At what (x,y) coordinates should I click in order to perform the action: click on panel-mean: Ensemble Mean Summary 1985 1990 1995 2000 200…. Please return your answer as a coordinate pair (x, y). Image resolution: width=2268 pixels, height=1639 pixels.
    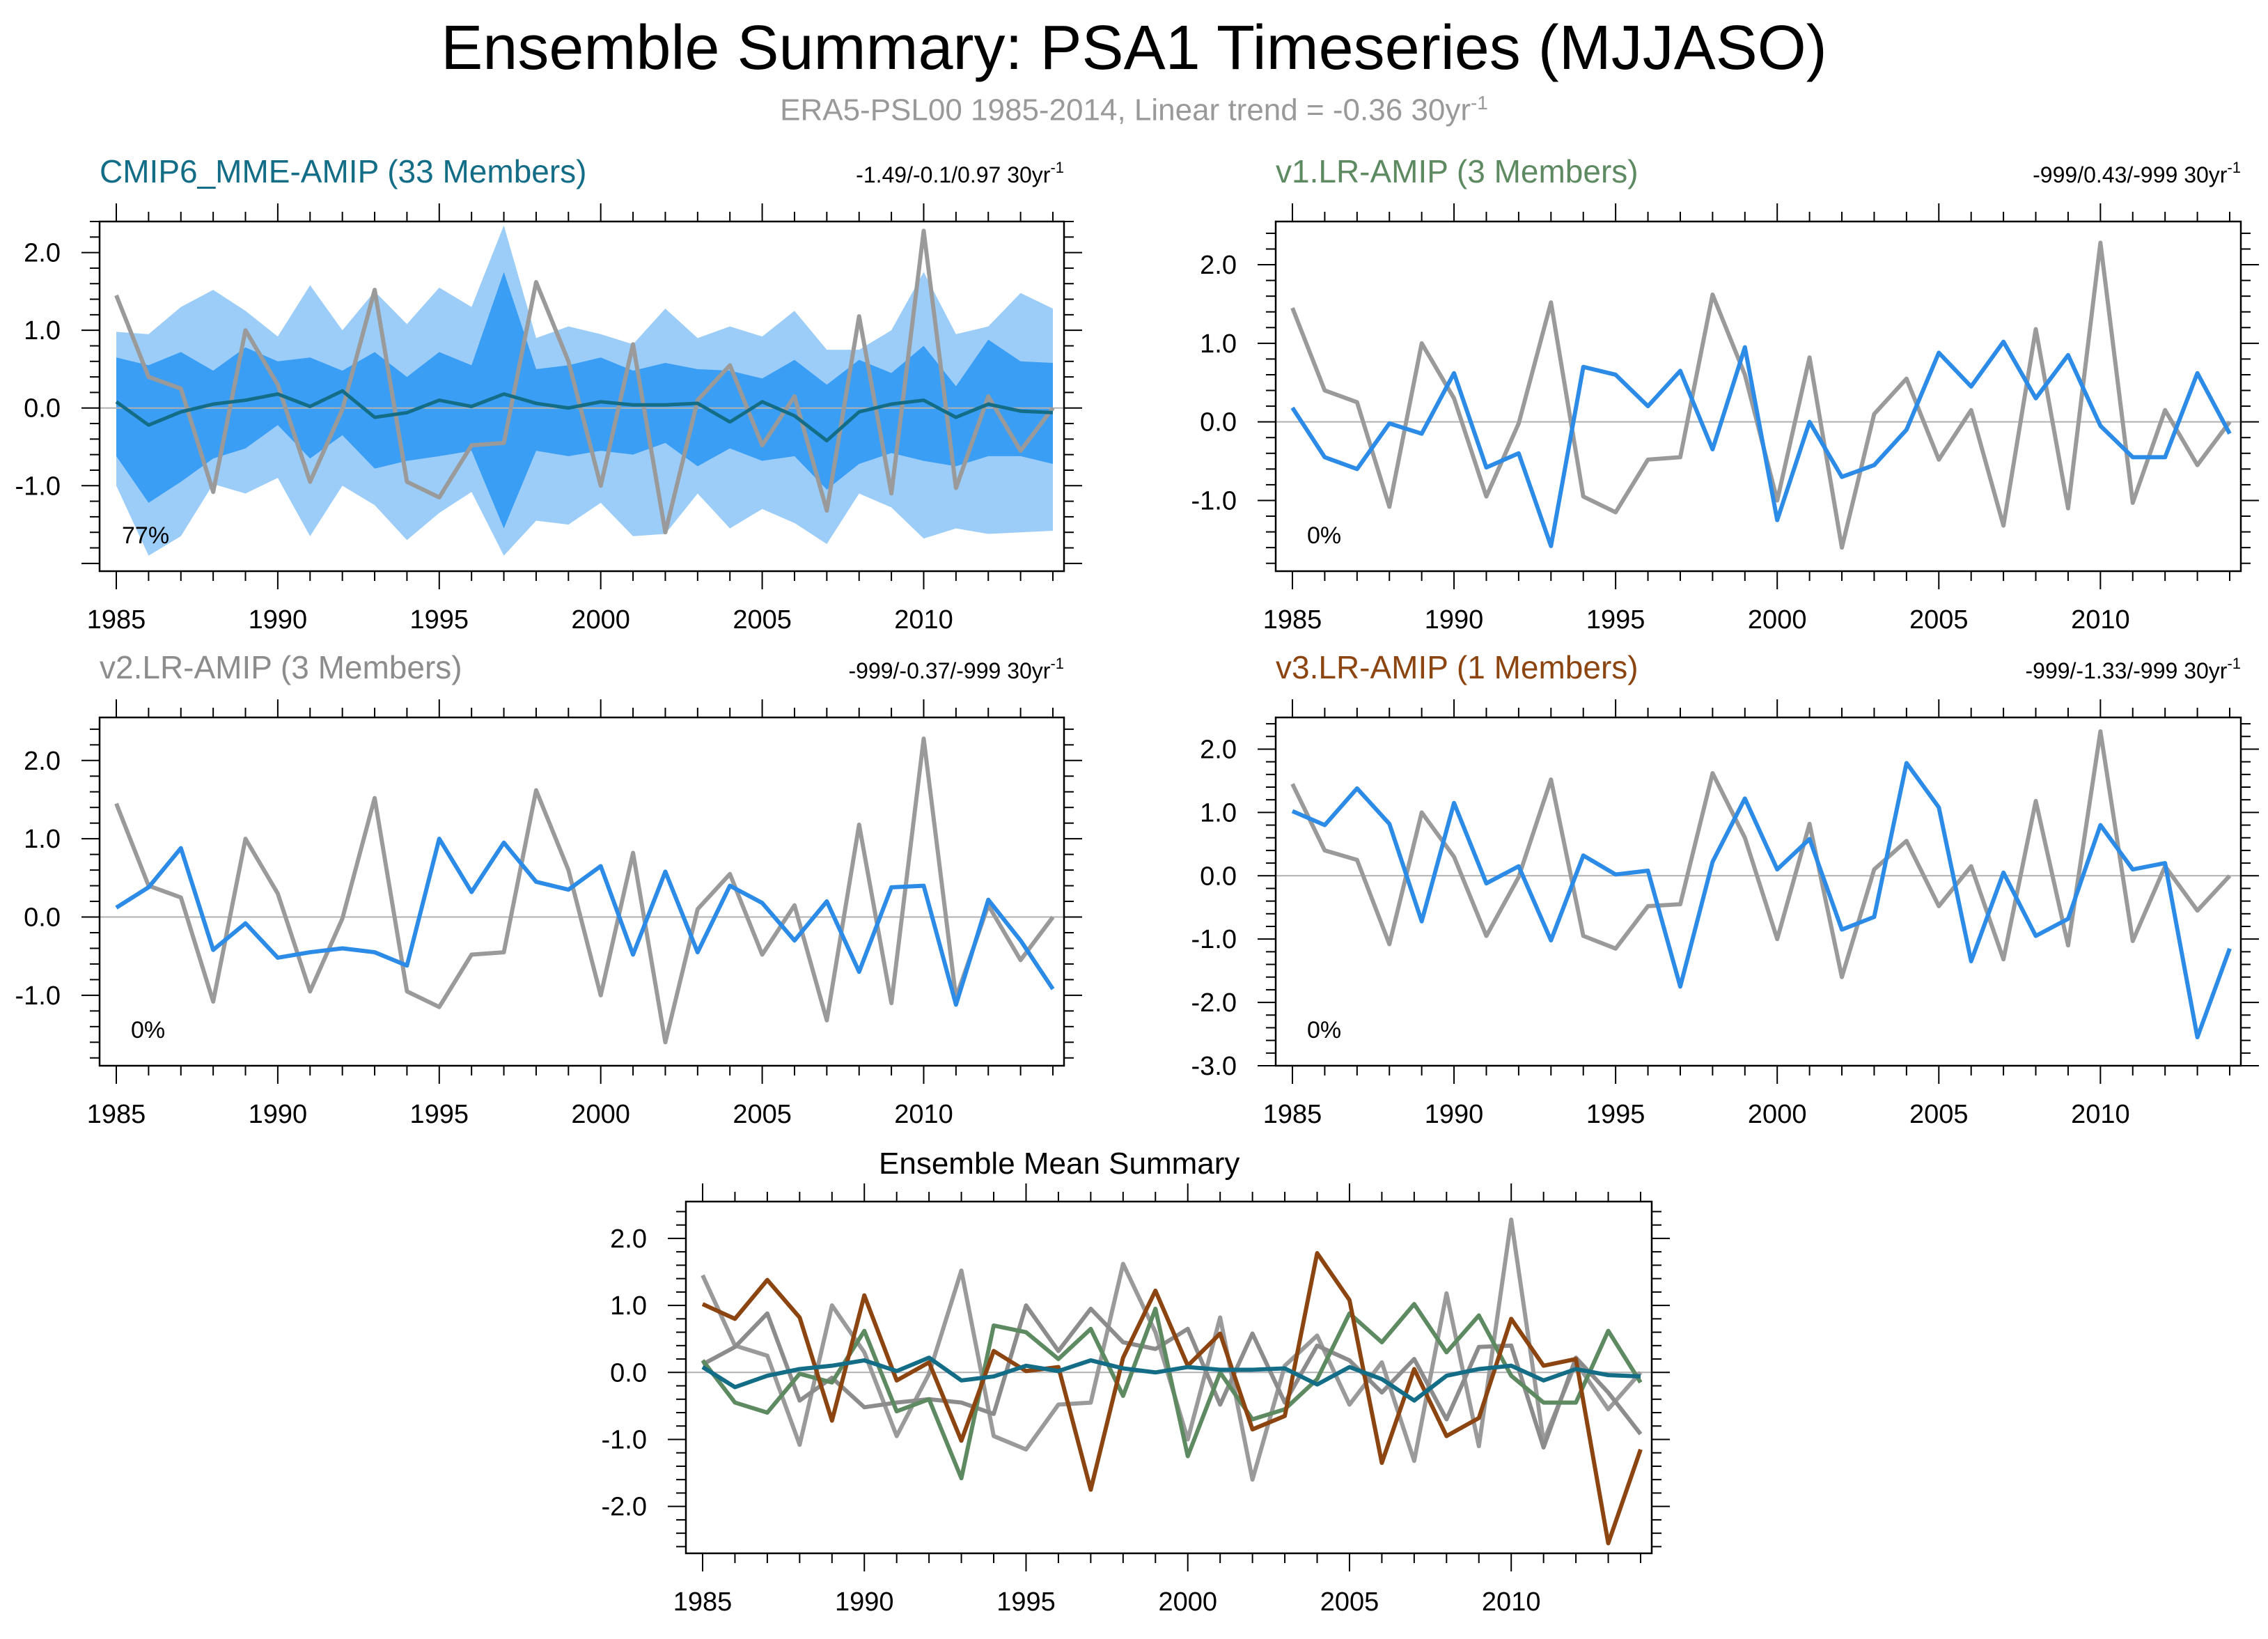
    Looking at the image, I should click on (1136, 1382).